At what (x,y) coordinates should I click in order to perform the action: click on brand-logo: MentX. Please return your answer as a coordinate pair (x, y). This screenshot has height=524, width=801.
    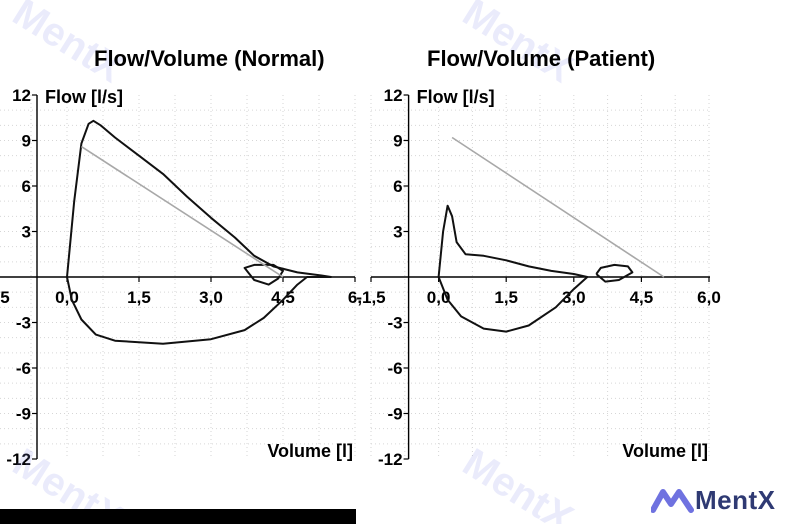
    Looking at the image, I should click on (713, 500).